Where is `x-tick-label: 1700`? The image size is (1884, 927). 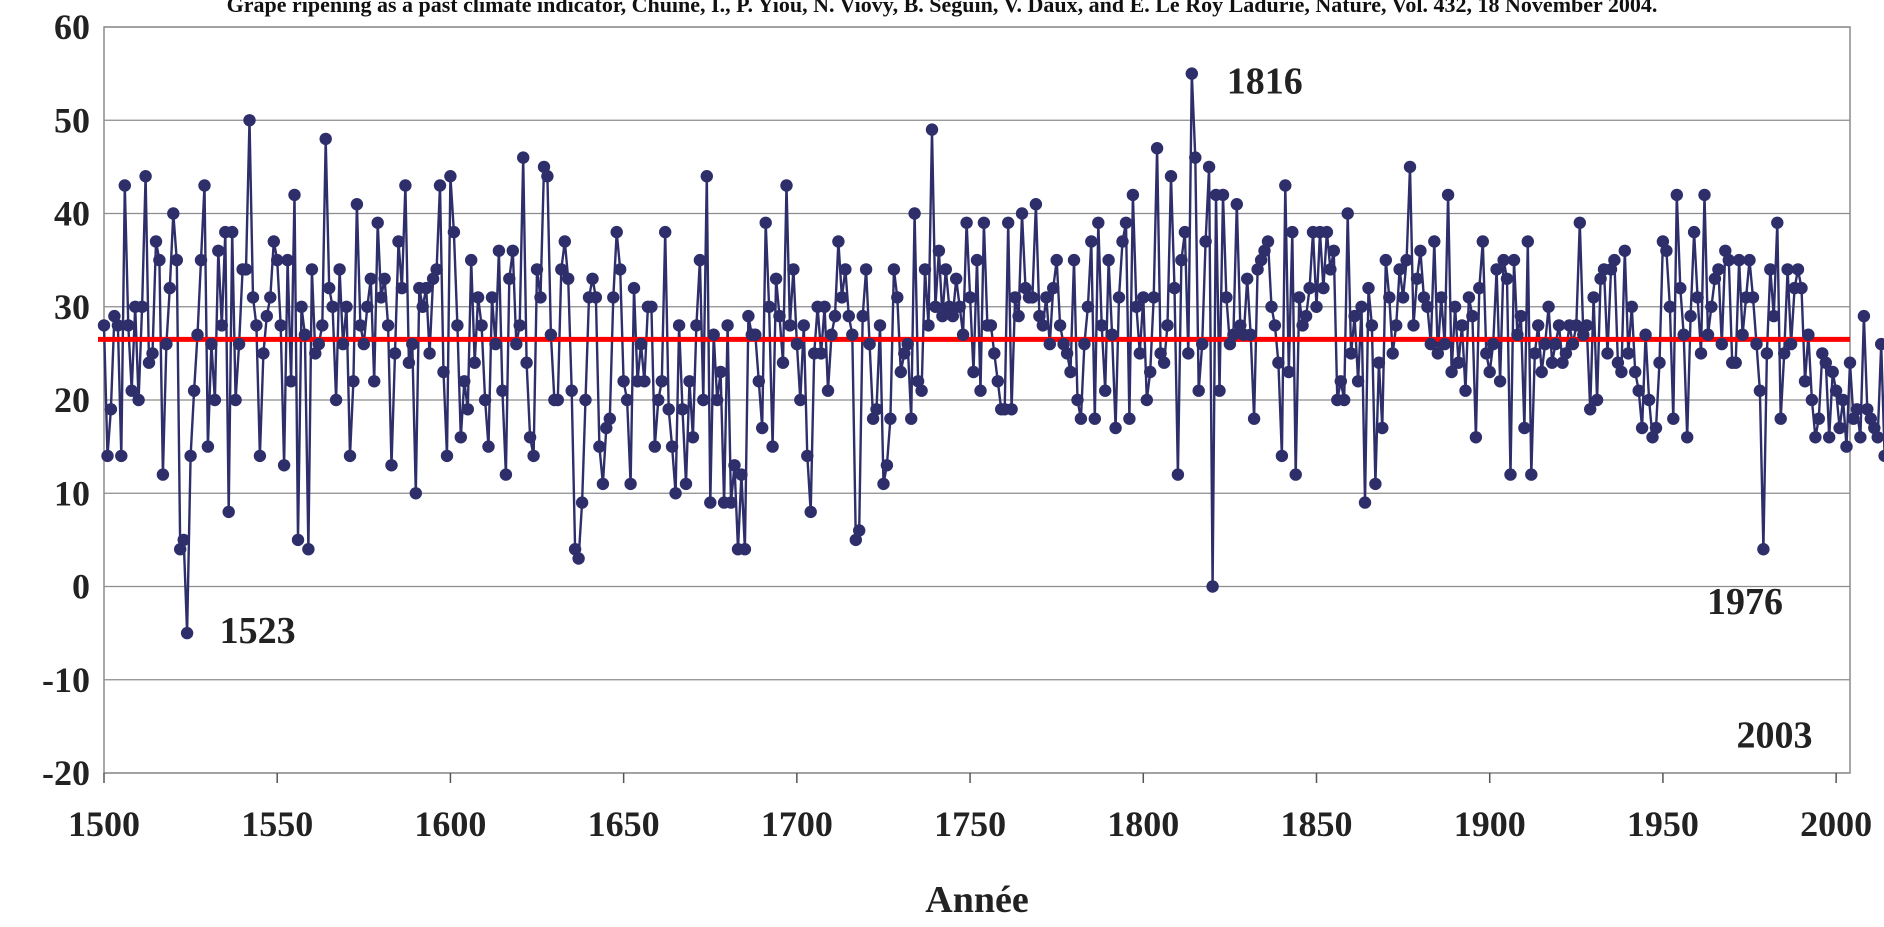 x-tick-label: 1700 is located at coordinates (797, 824).